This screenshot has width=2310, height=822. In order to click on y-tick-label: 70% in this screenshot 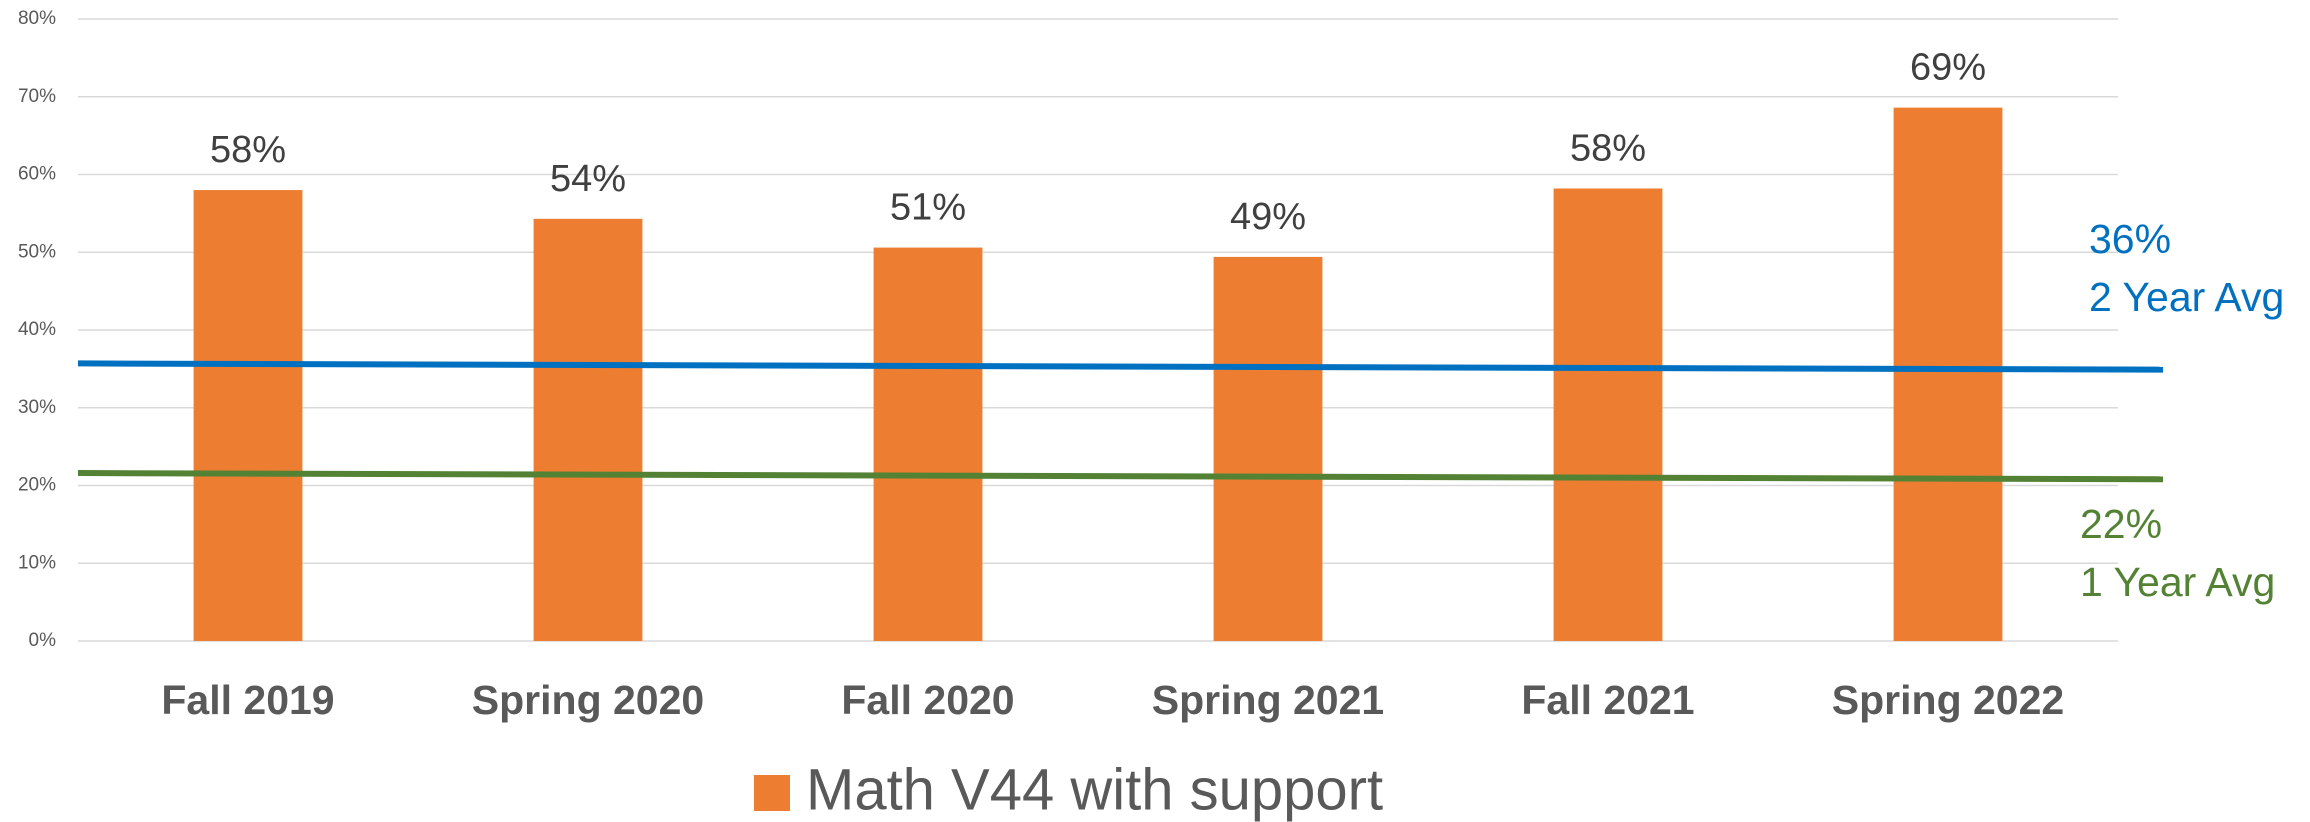, I will do `click(37, 96)`.